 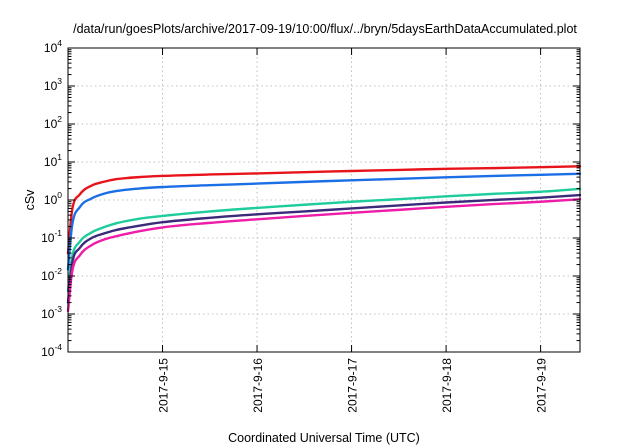 I want to click on y-tick-label: 10⁻³, so click(x=51, y=312).